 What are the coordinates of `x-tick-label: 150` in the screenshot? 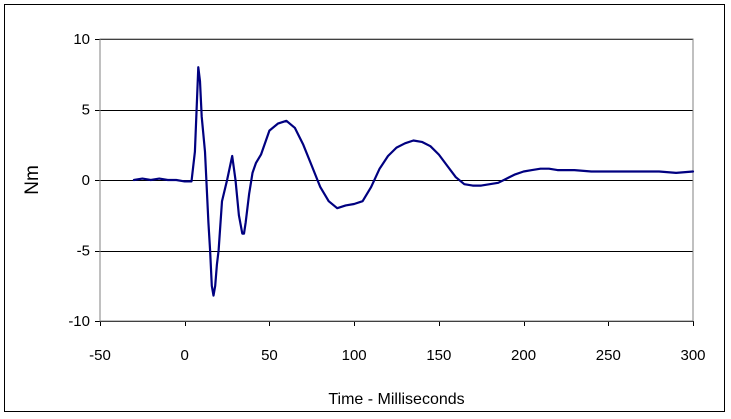 It's located at (438, 355).